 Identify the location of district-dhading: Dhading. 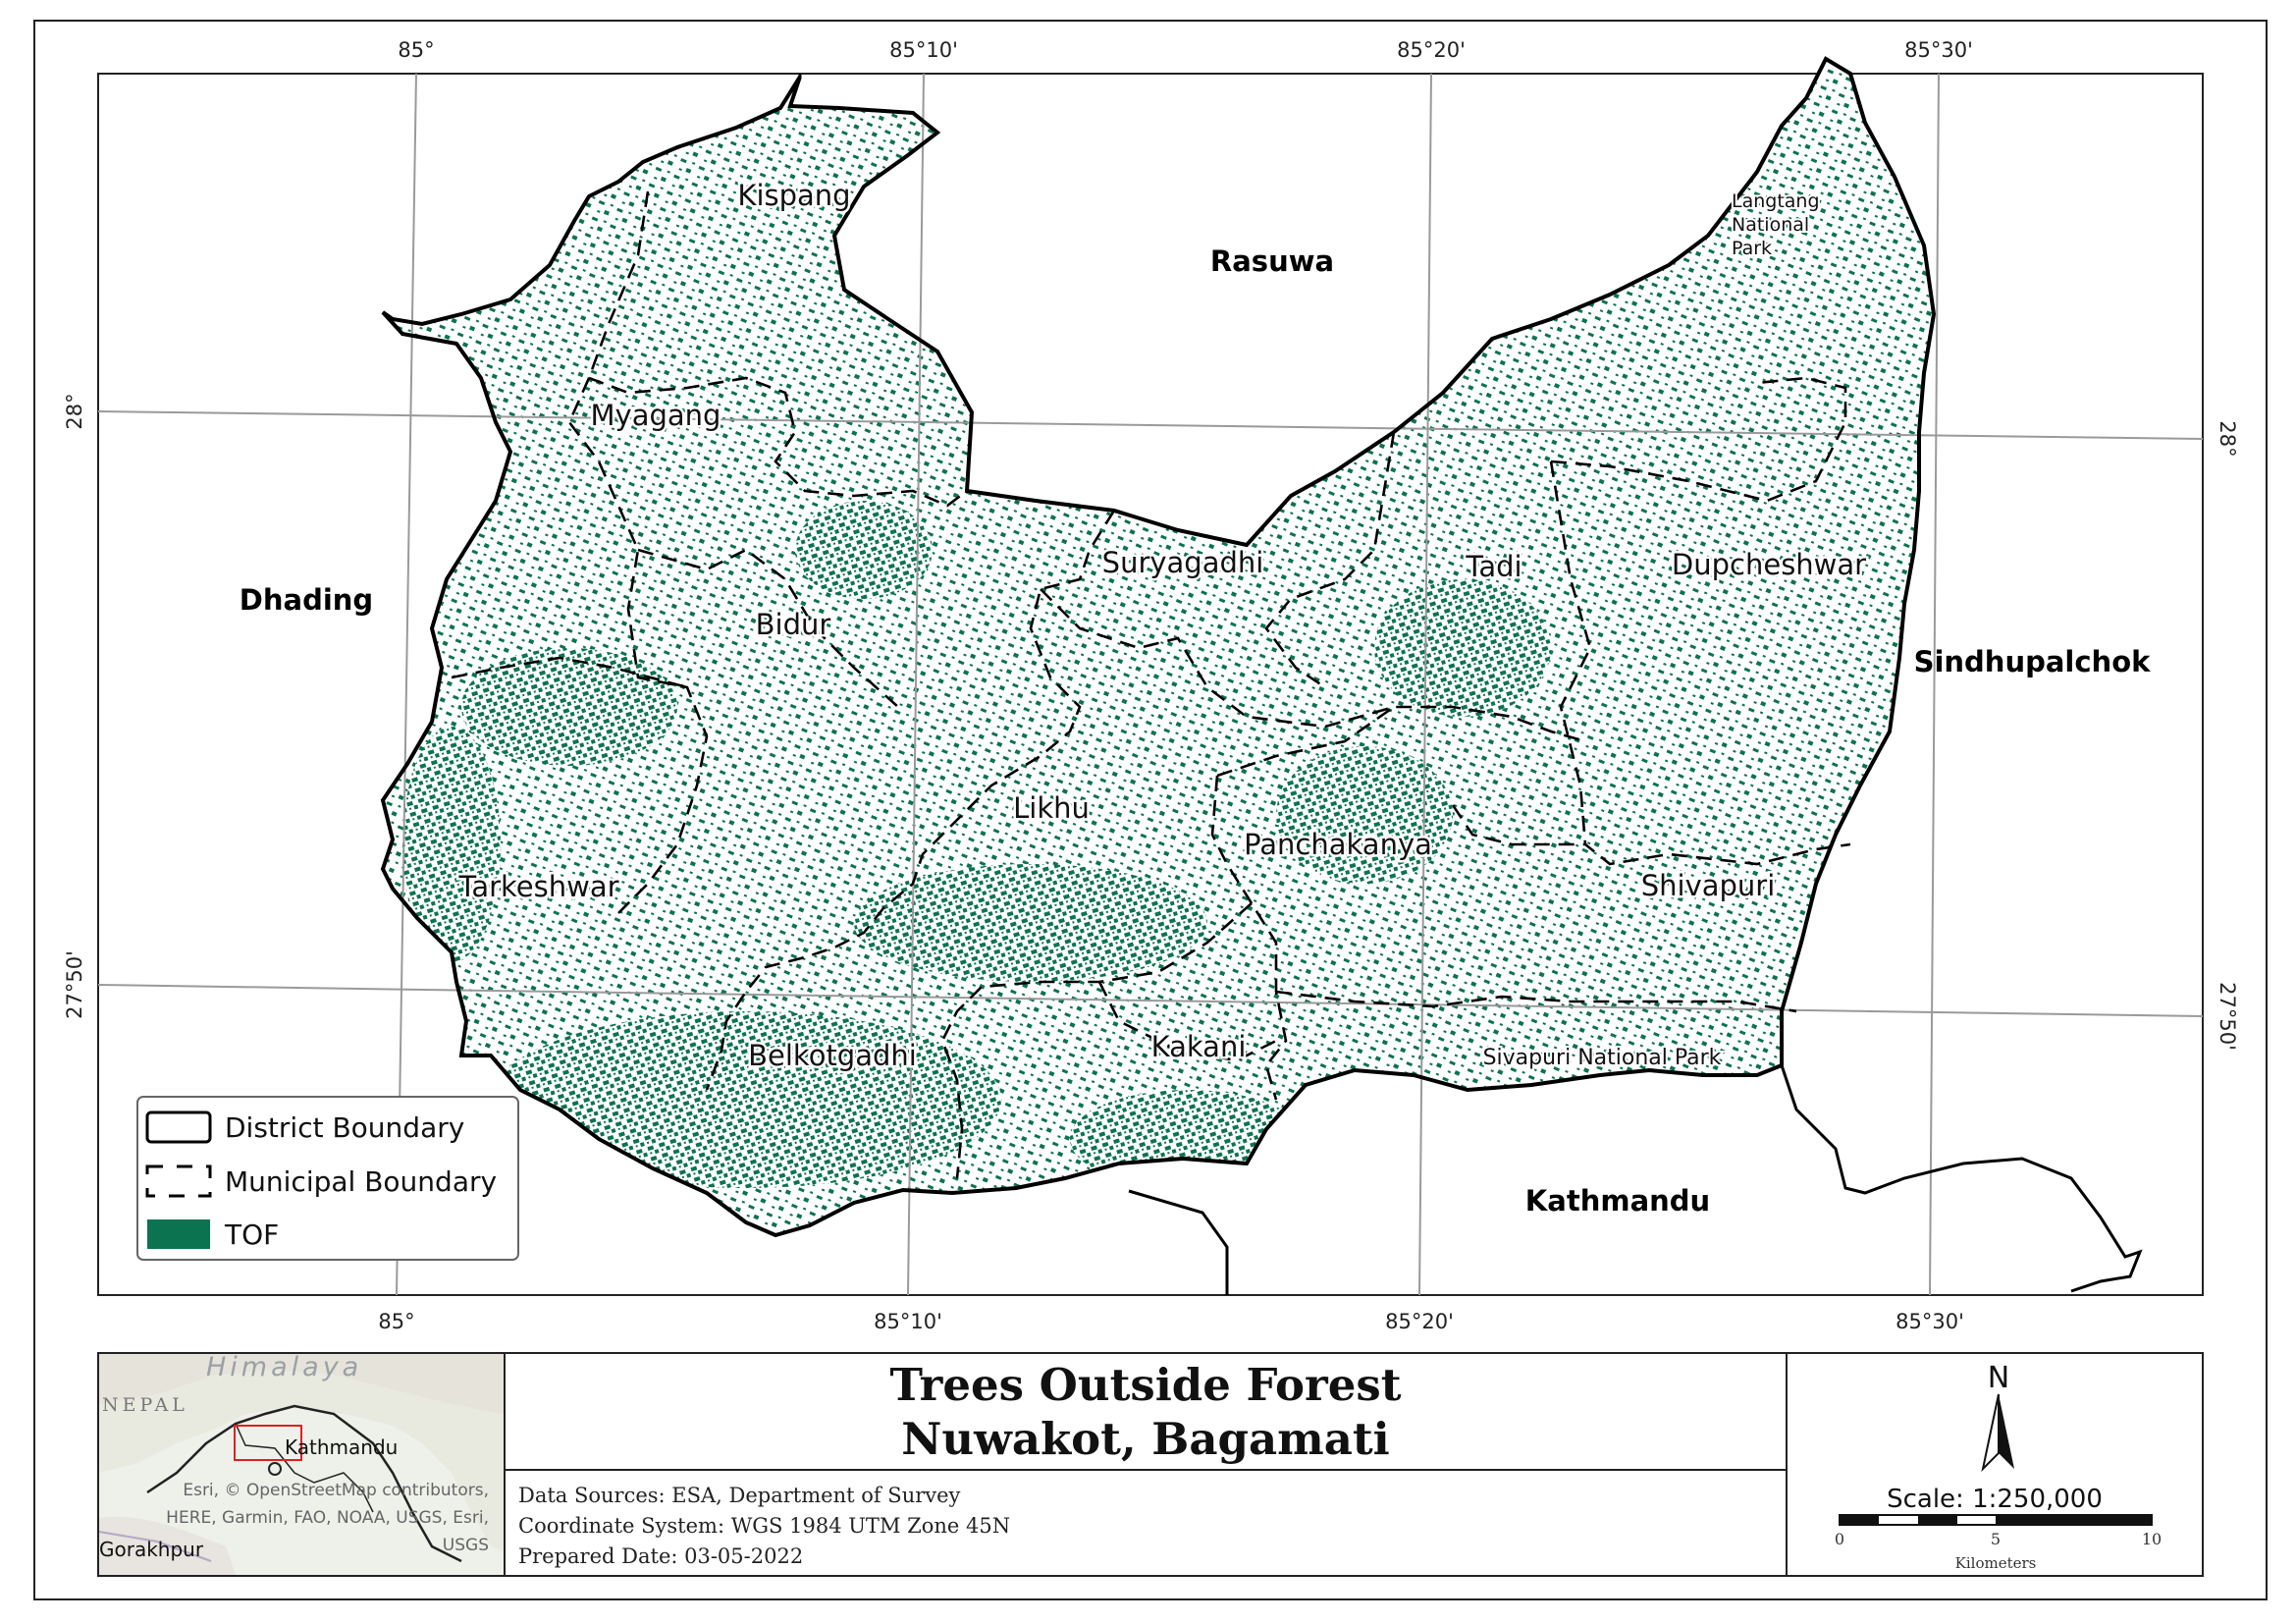
(306, 600).